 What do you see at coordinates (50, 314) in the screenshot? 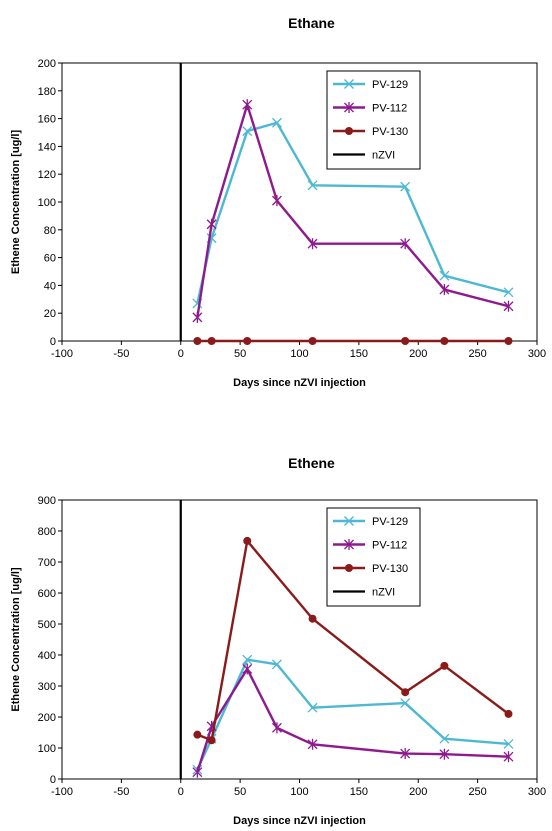
I see `y-tick-label: 20` at bounding box center [50, 314].